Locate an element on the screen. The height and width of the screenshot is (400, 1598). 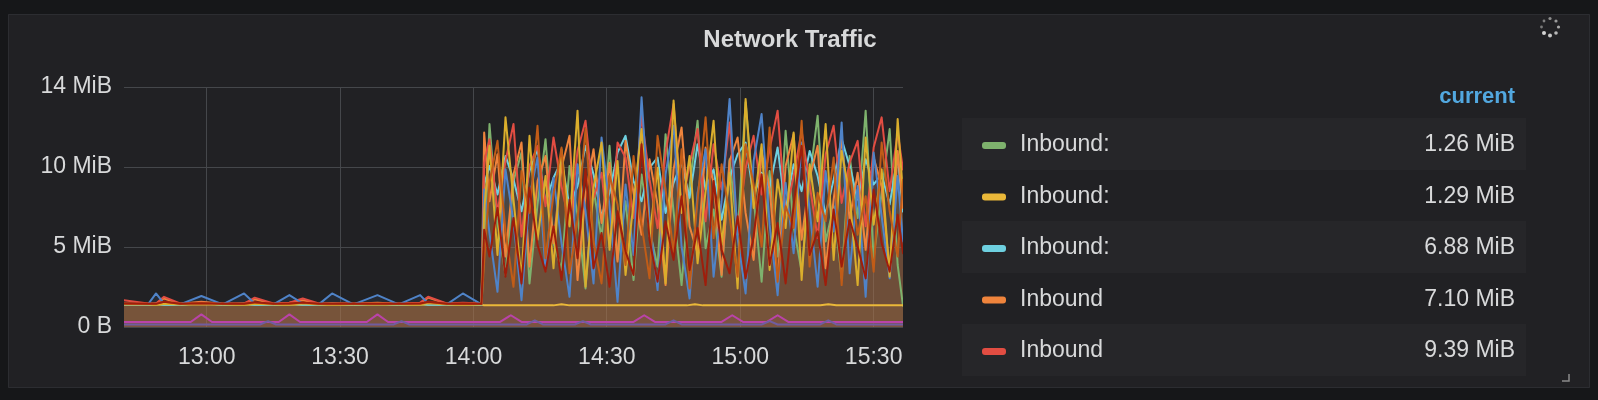
text: 7.10 MiB is located at coordinates (1469, 297).